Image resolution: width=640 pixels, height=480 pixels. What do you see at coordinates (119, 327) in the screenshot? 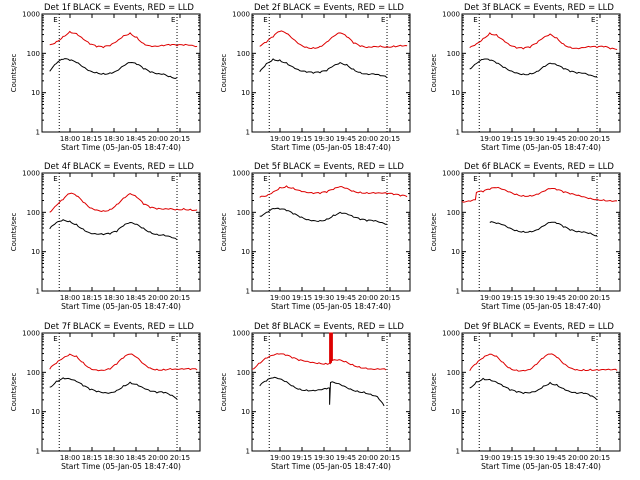
I see `plot-title: Det 7f BLACK = Events, RED = LLD` at bounding box center [119, 327].